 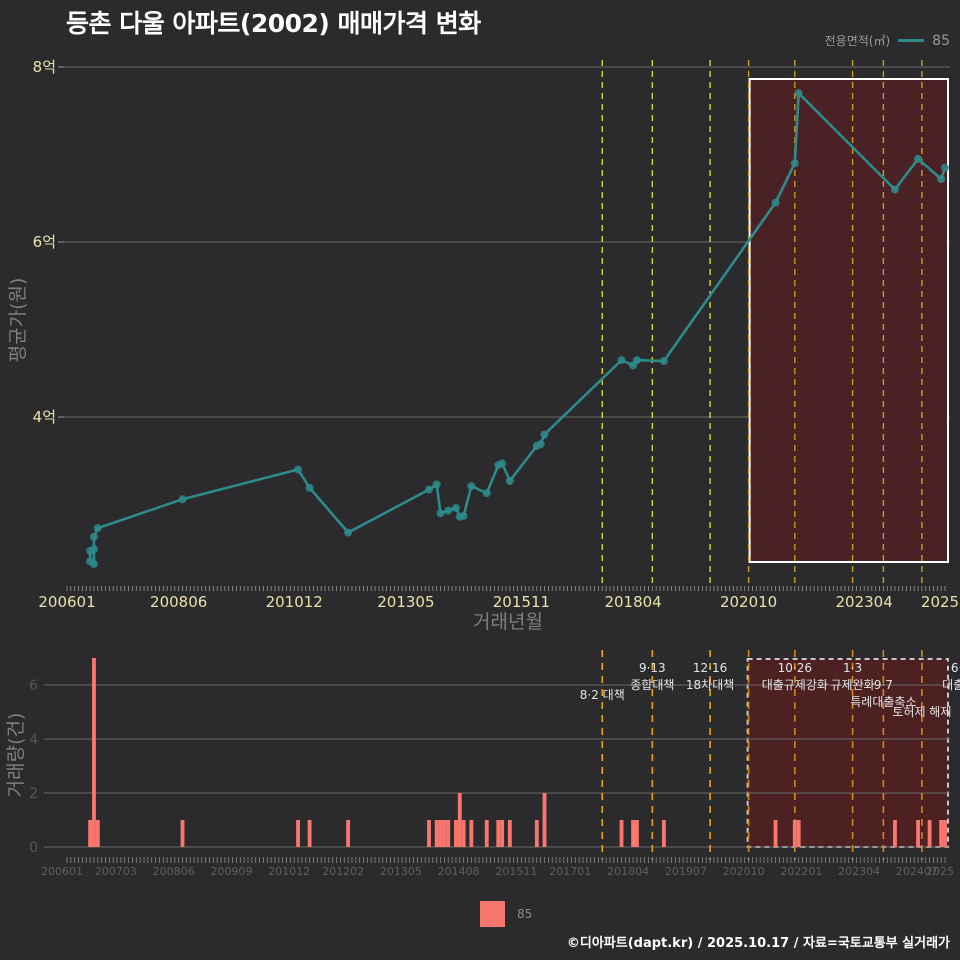 What do you see at coordinates (911, 40) in the screenshot?
I see `legend-line-swatch-icon` at bounding box center [911, 40].